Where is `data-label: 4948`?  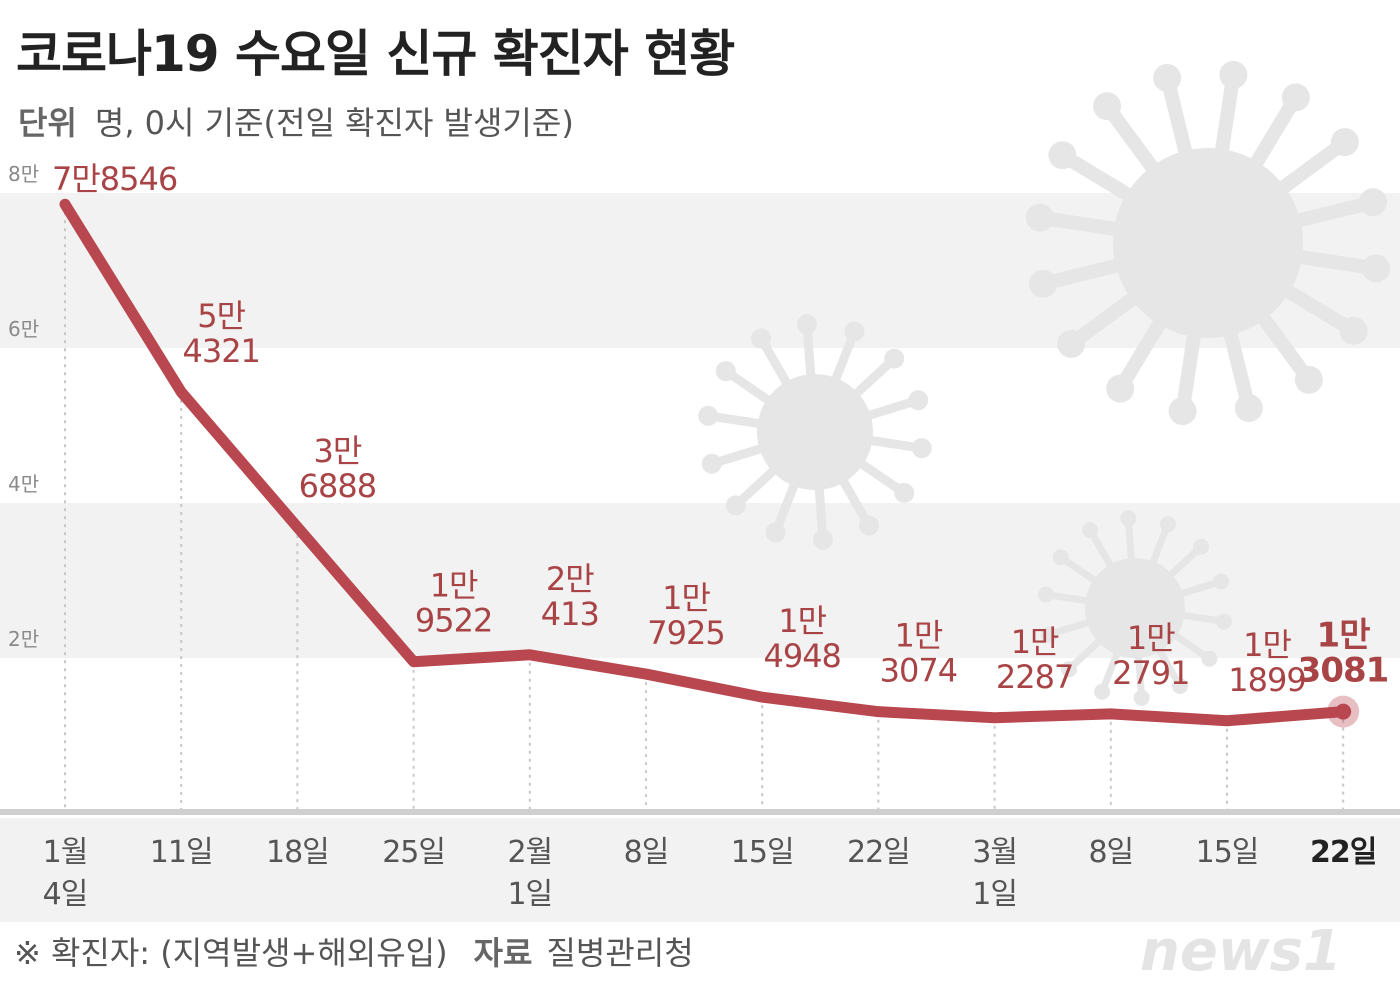 data-label: 4948 is located at coordinates (801, 656).